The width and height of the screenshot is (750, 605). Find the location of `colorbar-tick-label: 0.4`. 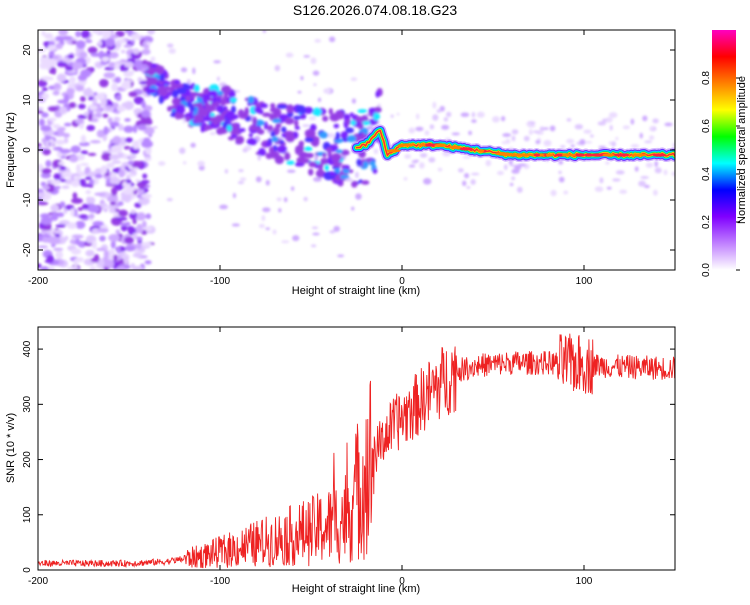

colorbar-tick-label: 0.4 is located at coordinates (706, 174).